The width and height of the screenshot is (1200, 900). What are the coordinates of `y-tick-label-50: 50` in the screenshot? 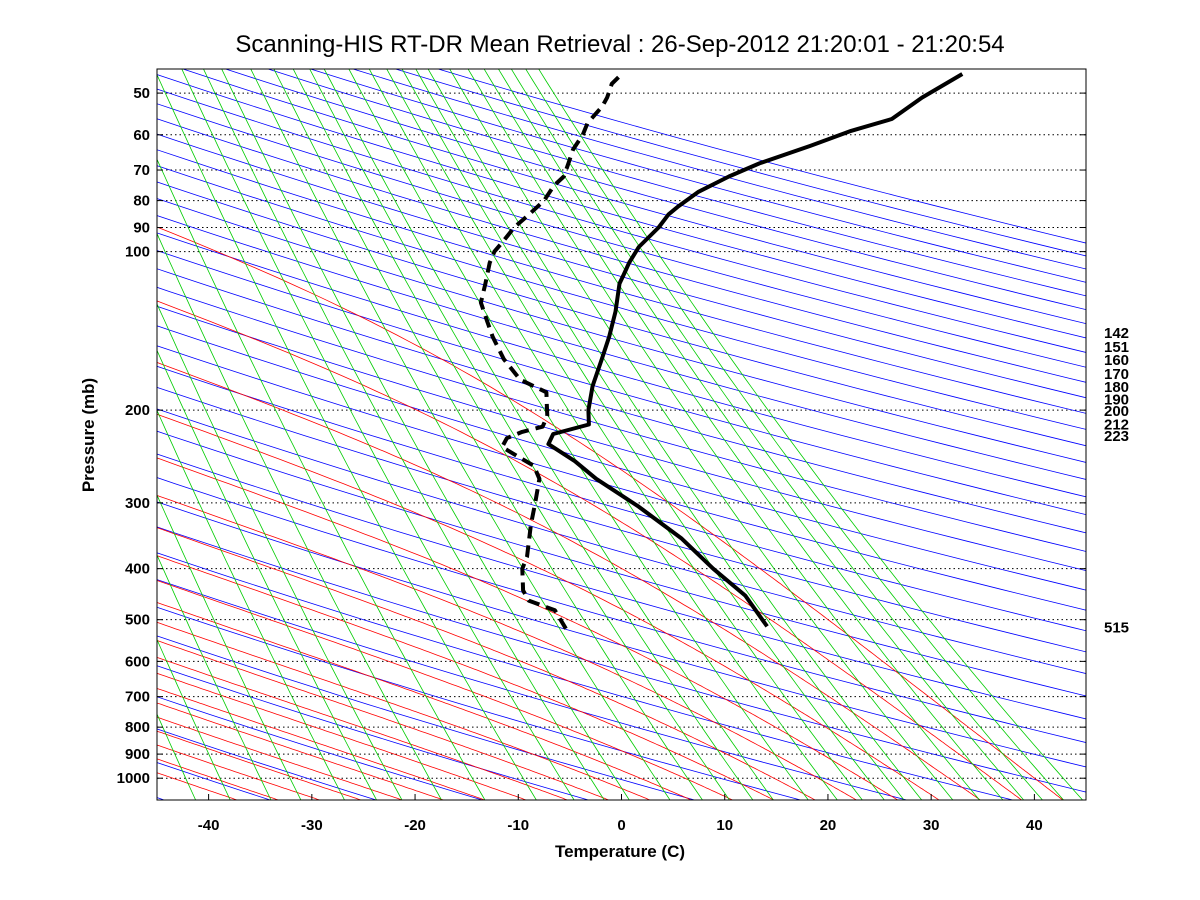 It's located at (141, 93).